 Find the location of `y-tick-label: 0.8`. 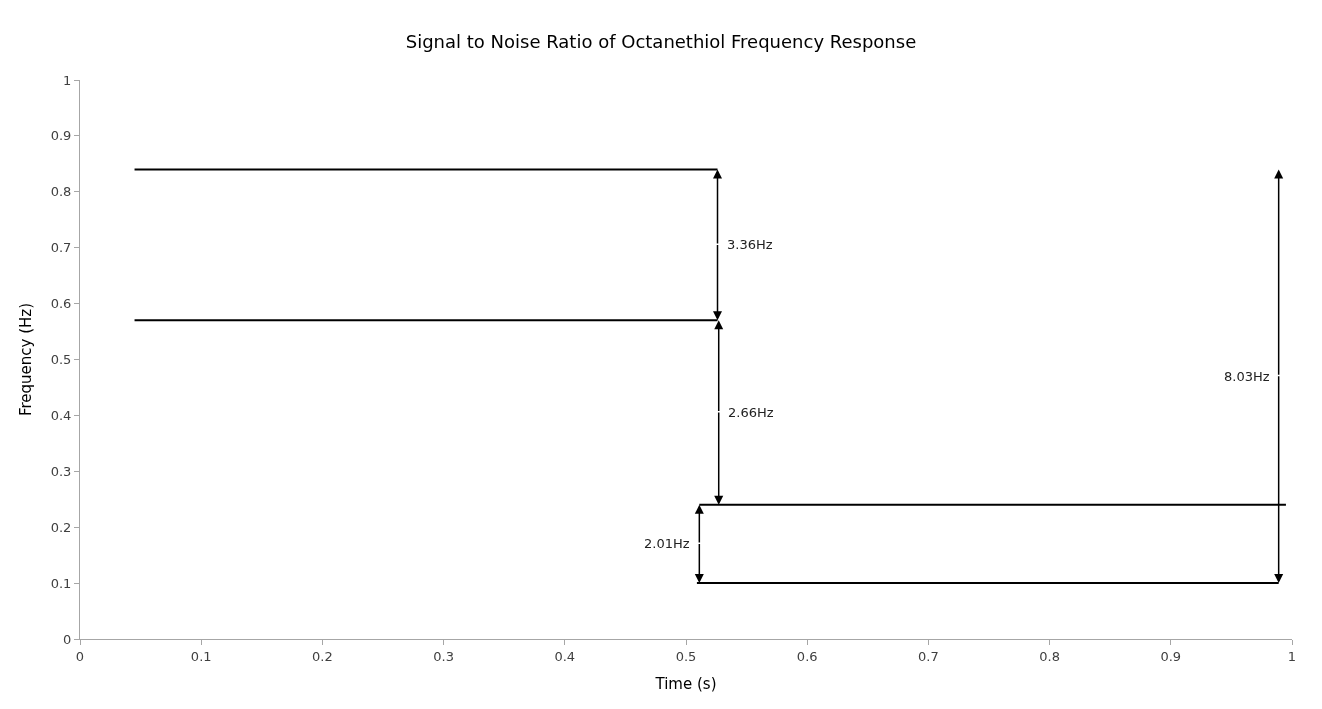

y-tick-label: 0.8 is located at coordinates (61, 192).